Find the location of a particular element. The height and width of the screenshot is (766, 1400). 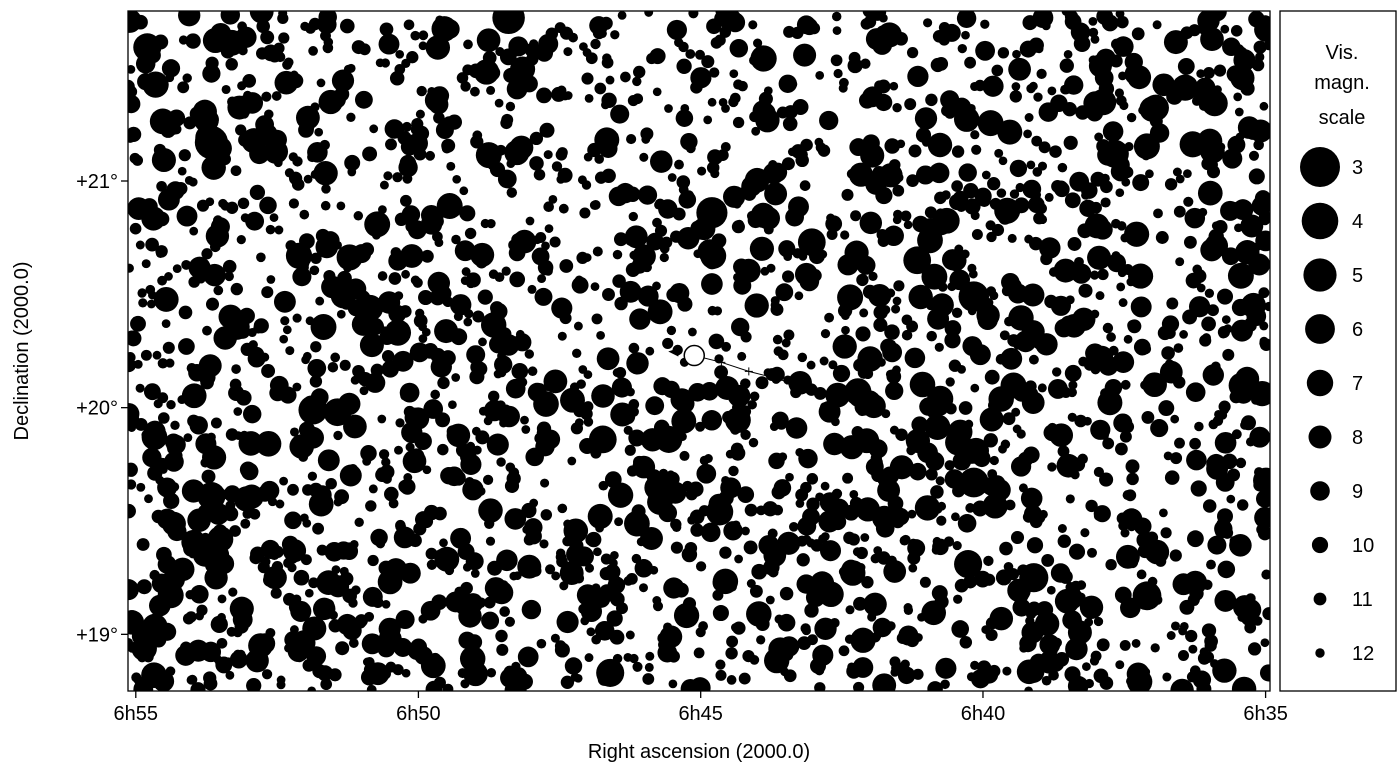

bright-star is located at coordinates (669, 439).